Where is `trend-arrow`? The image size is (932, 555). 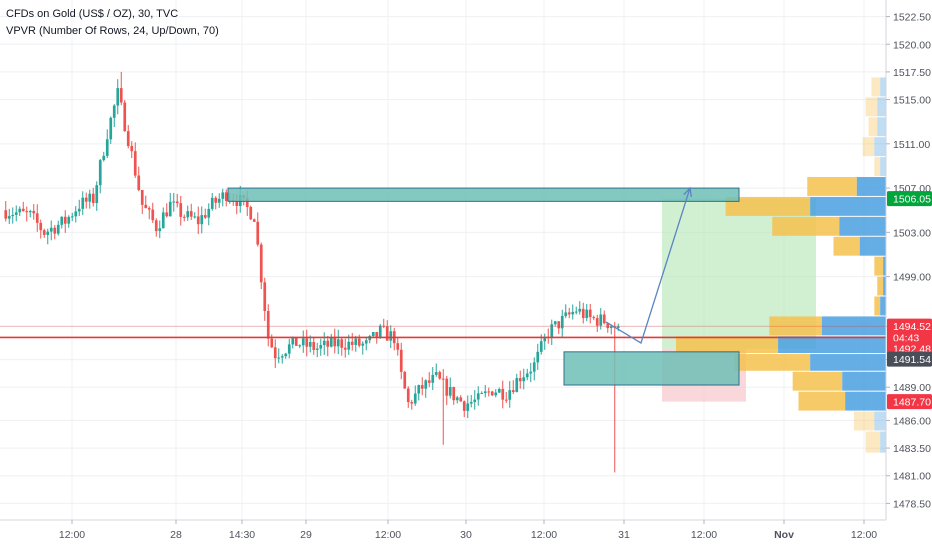
trend-arrow is located at coordinates (648, 265).